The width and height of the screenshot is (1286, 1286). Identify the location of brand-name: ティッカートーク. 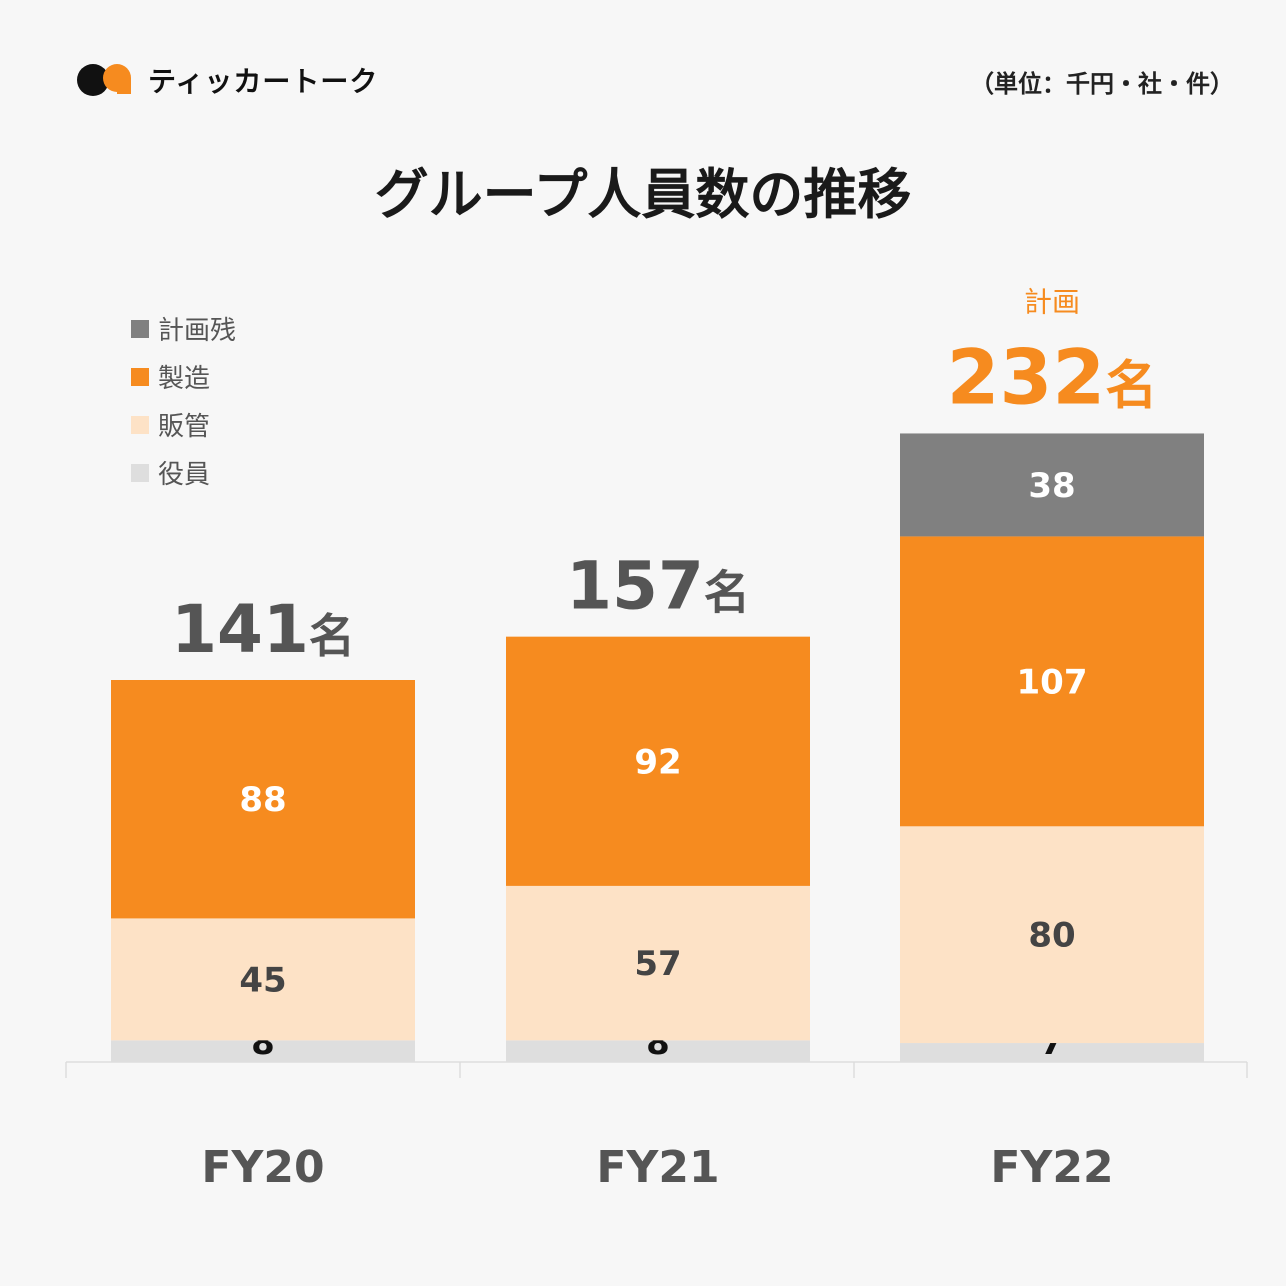
(263, 81).